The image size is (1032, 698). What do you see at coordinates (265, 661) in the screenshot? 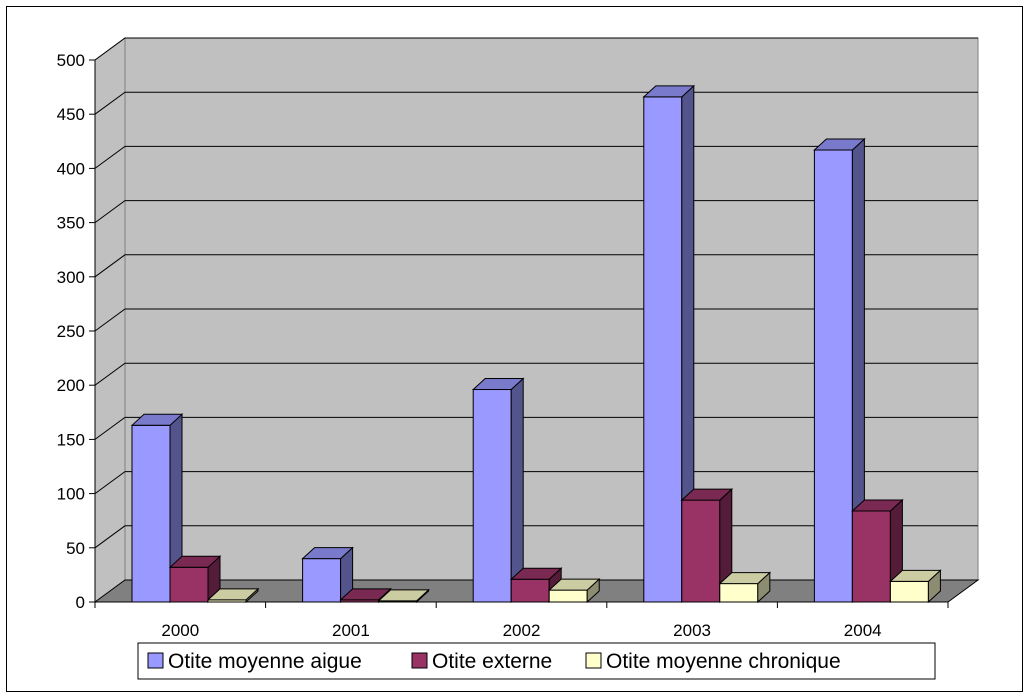
I see `legend-label: Otite moyenne aigue` at bounding box center [265, 661].